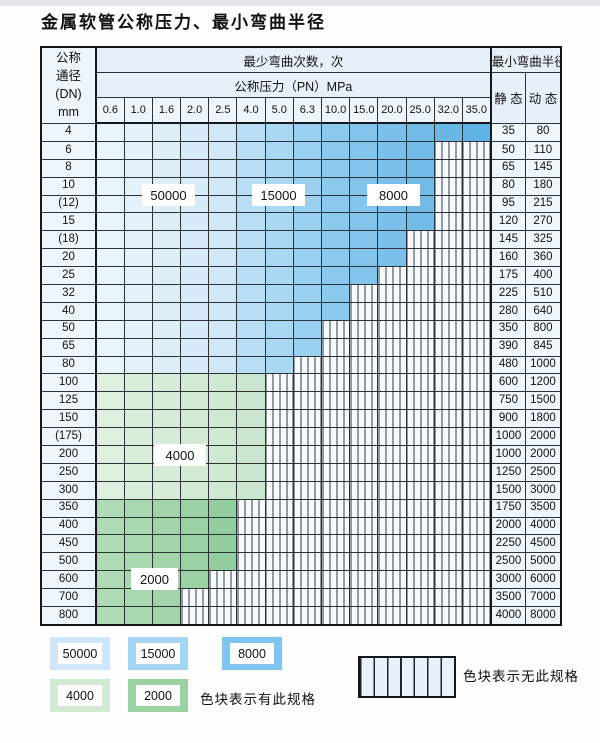 Image resolution: width=600 pixels, height=743 pixels. I want to click on static-radius-cell: 1750, so click(508, 508).